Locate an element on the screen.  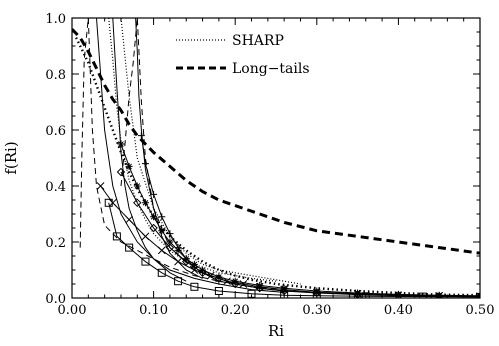
x-tick-label: 0.00 is located at coordinates (72, 310).